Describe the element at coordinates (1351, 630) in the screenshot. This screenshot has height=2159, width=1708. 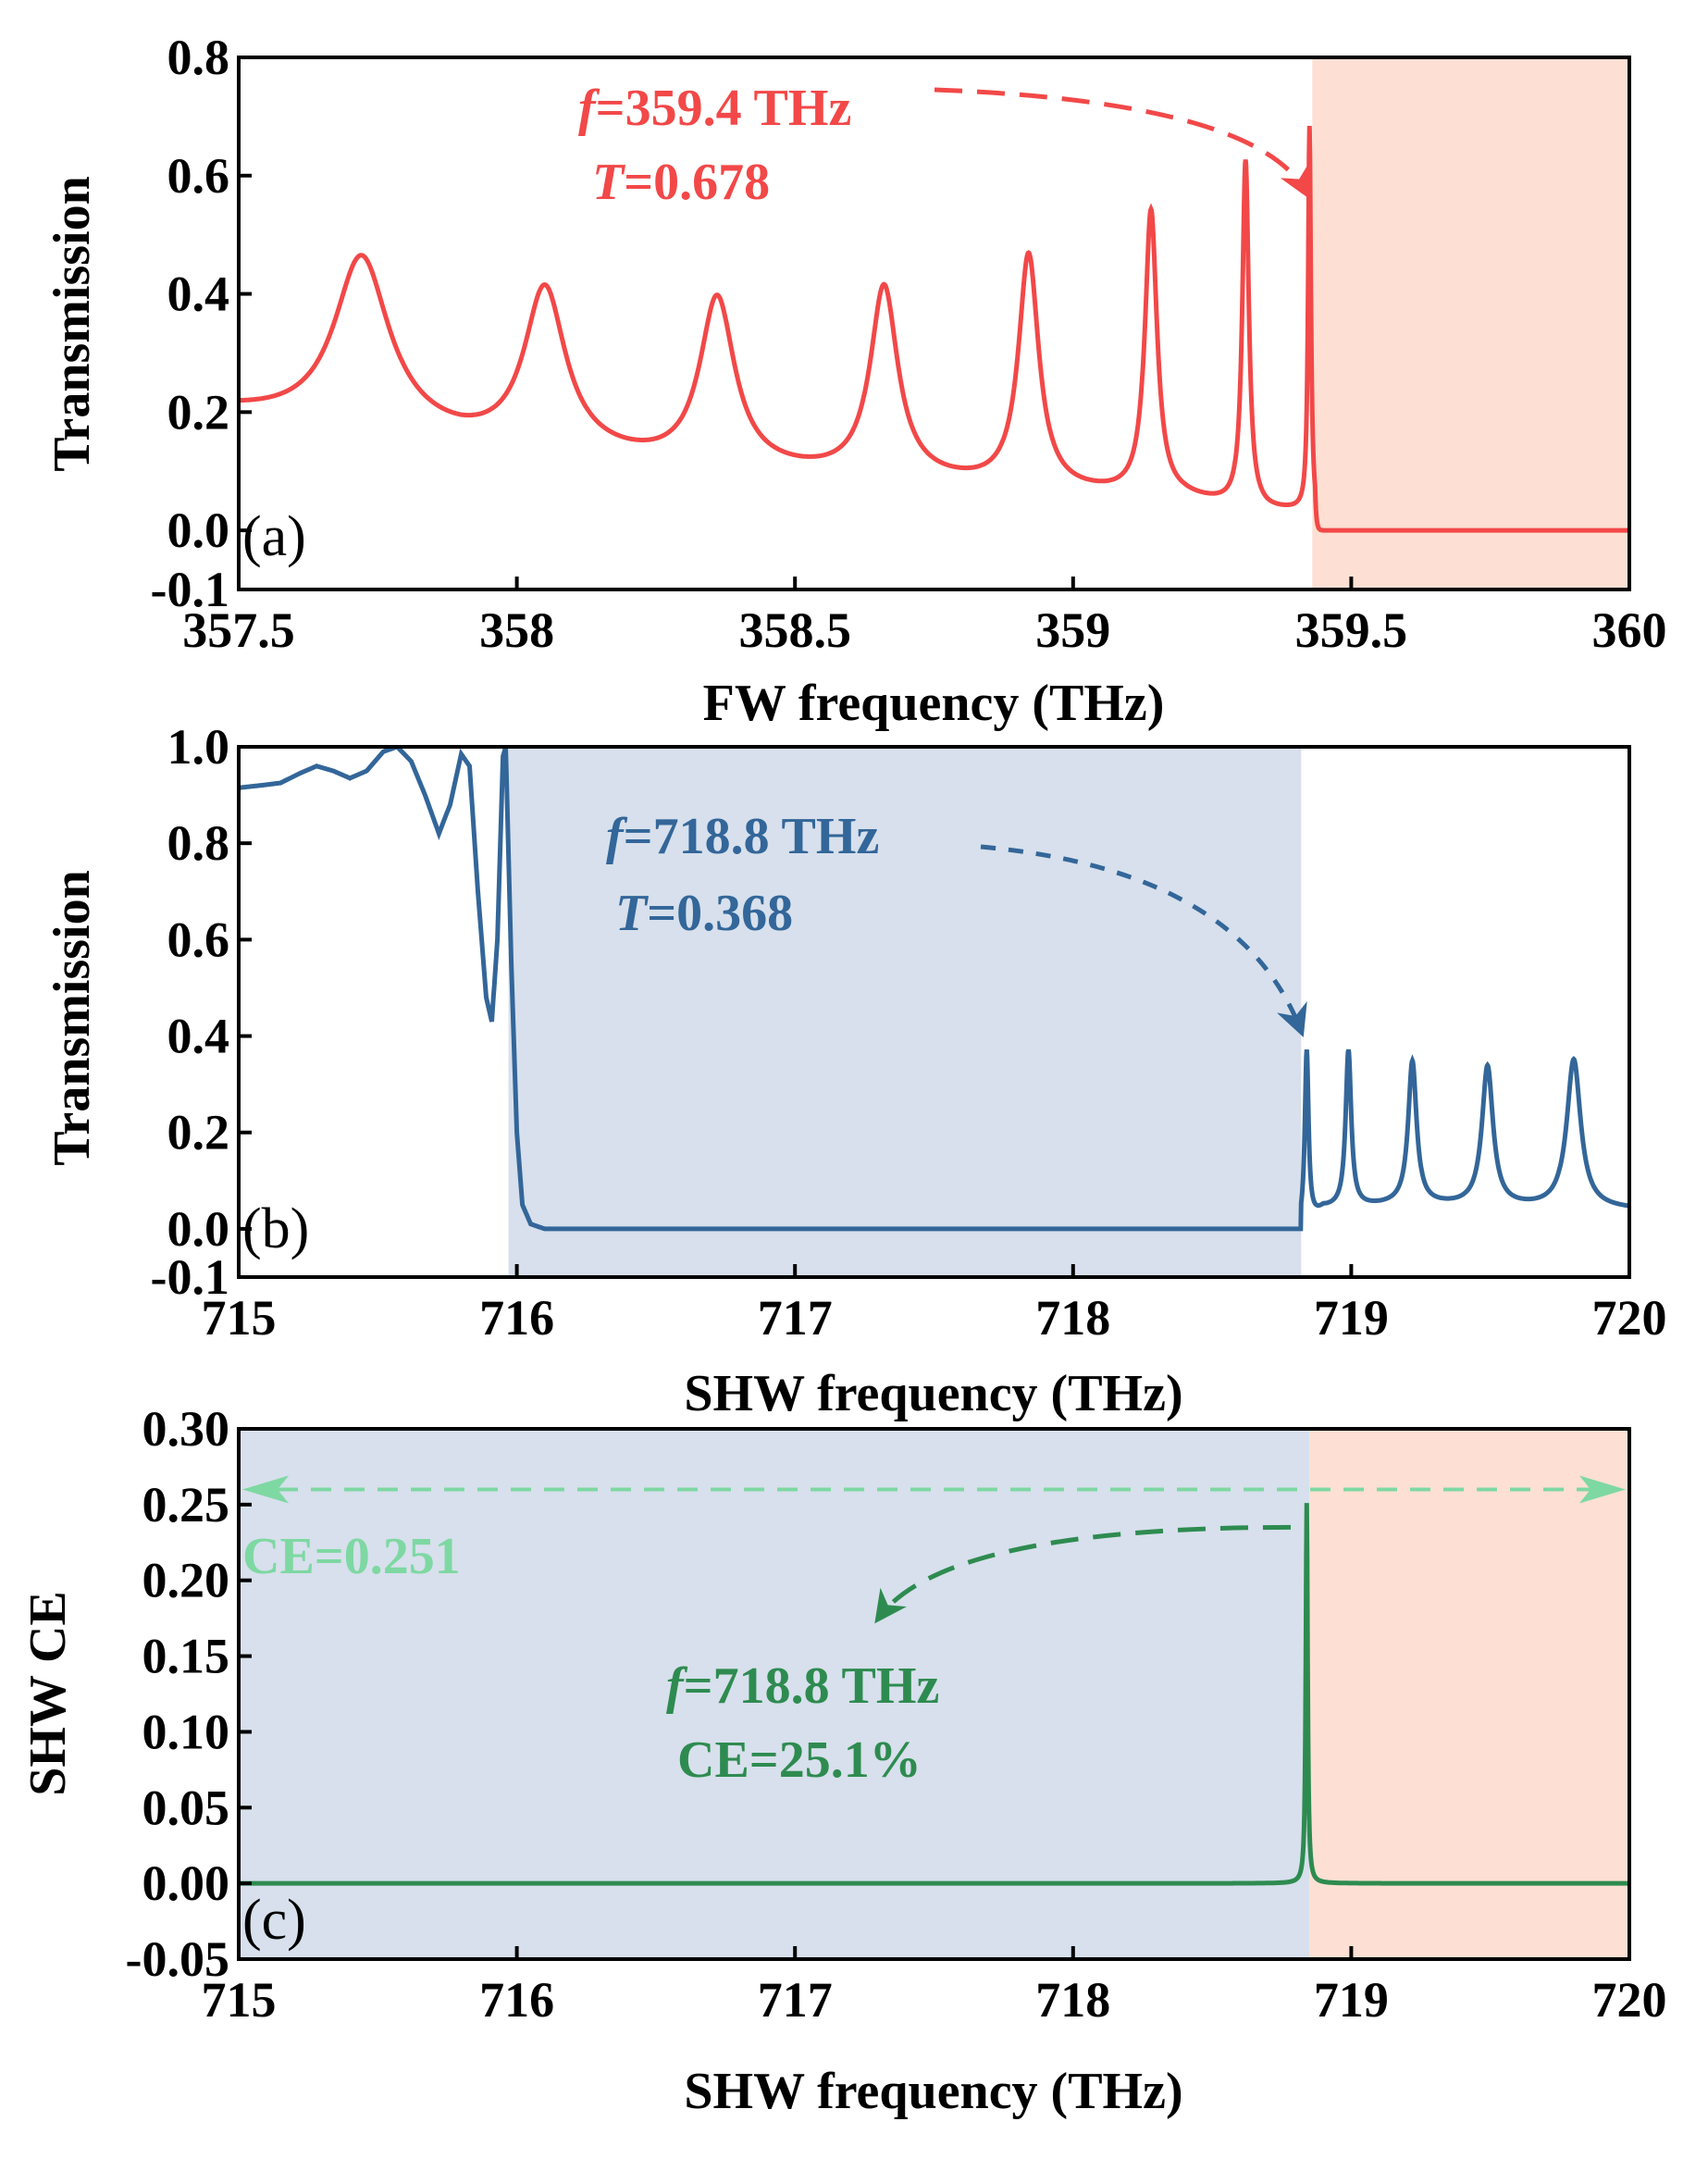
I see `x-tick-label: 359.5` at that location.